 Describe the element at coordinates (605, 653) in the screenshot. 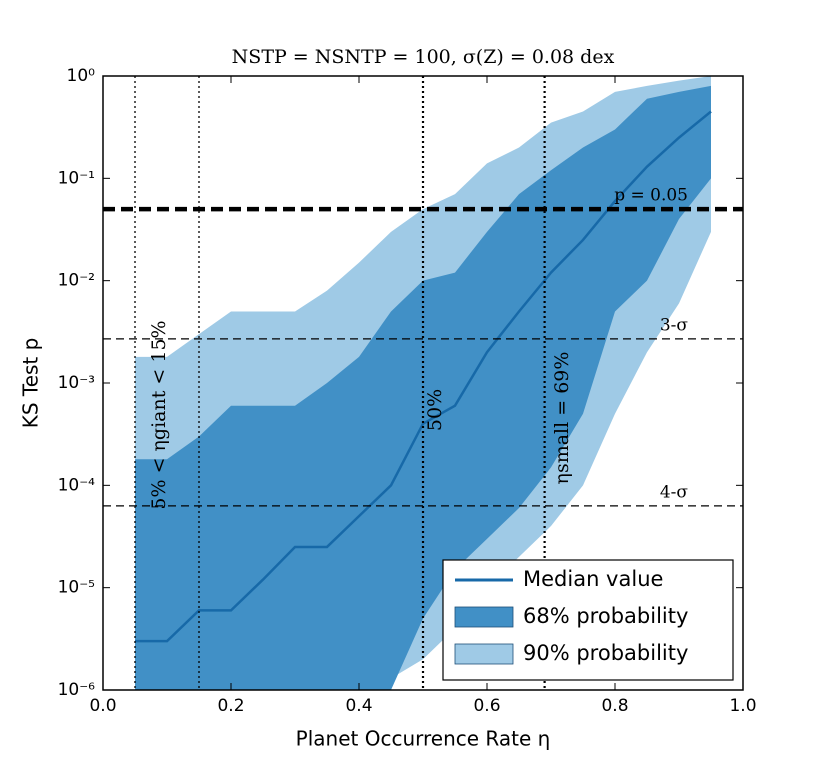

I see `legend-label: 90% probability` at that location.